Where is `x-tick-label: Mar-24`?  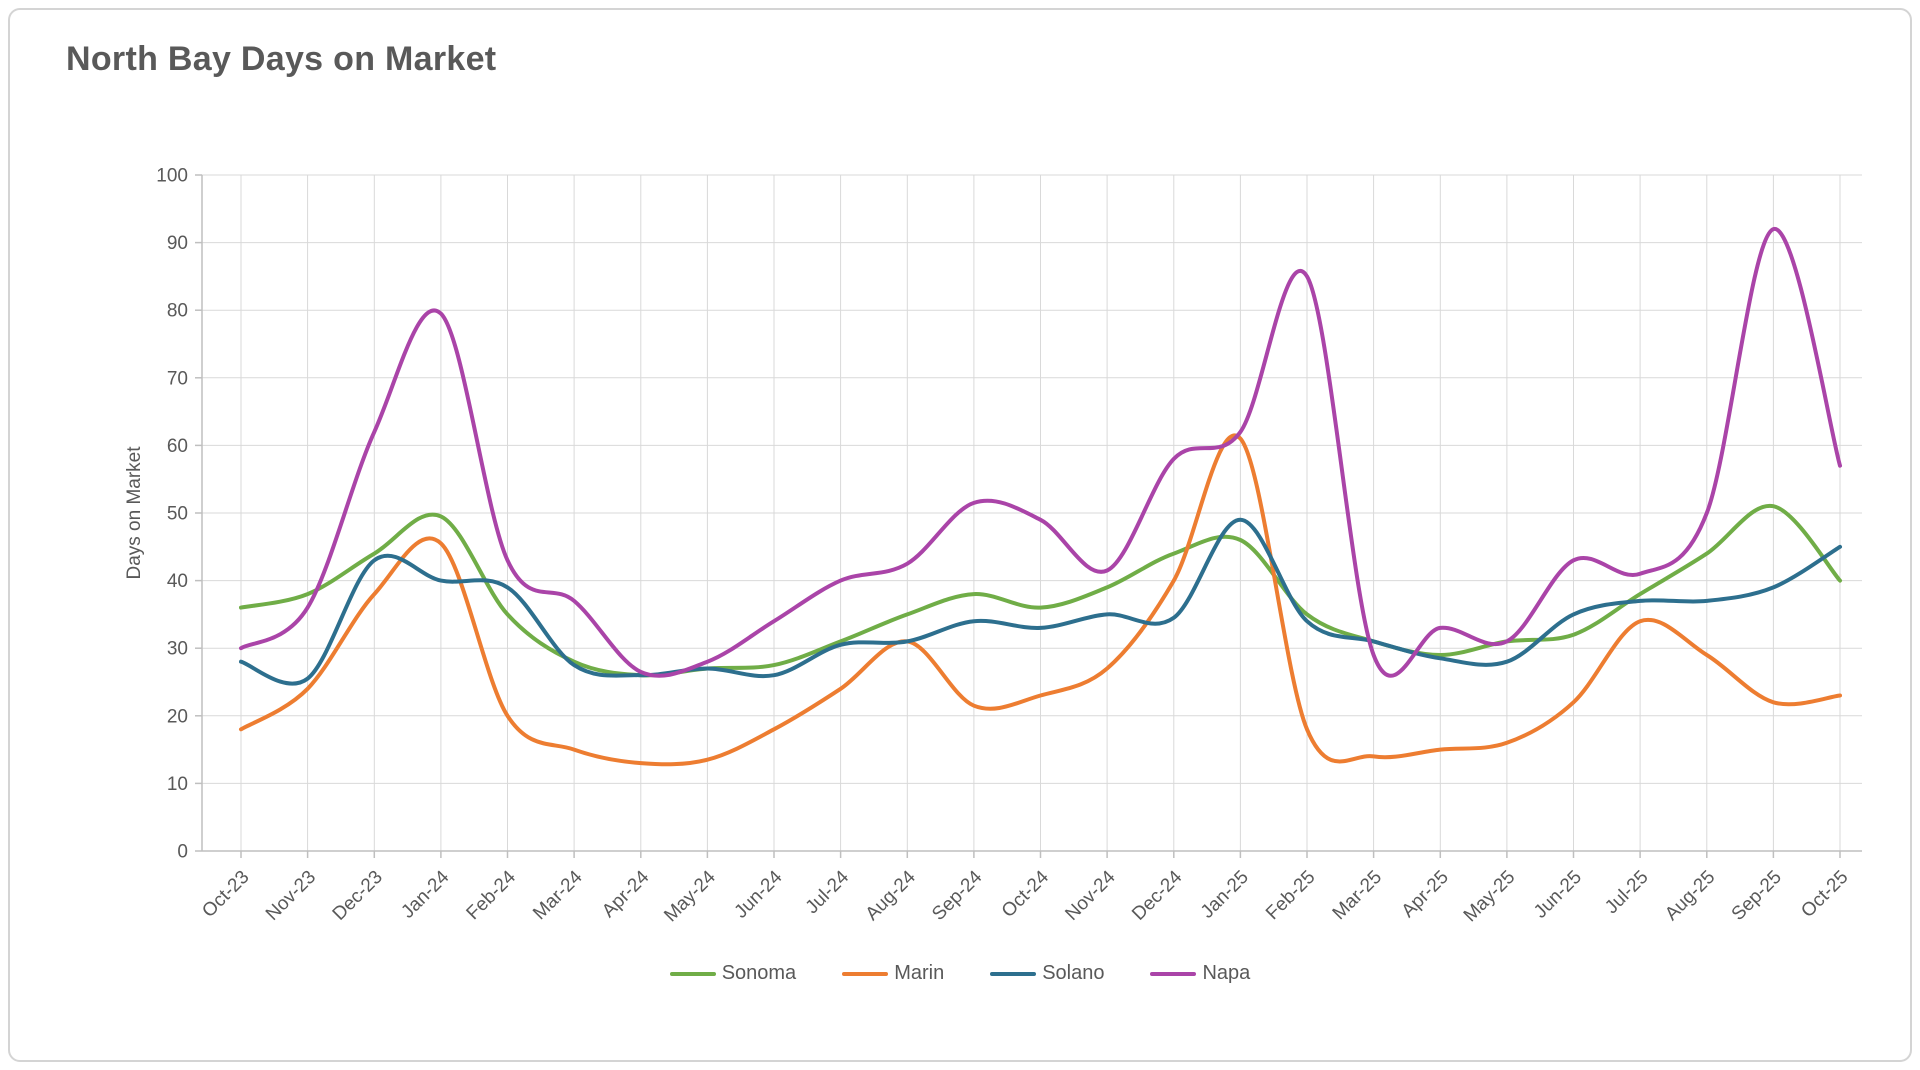 x-tick-label: Mar-24 is located at coordinates (558, 895).